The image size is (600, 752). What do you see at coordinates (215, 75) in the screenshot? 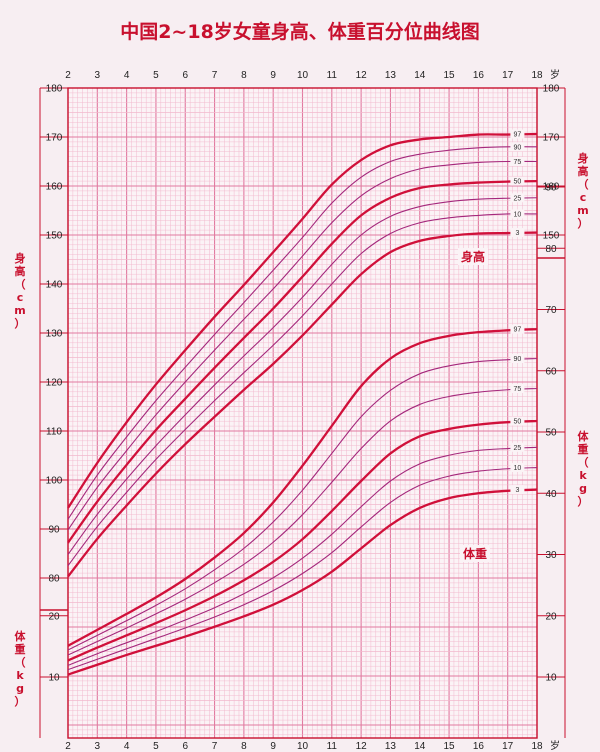
I see `x-tick-top: 7` at bounding box center [215, 75].